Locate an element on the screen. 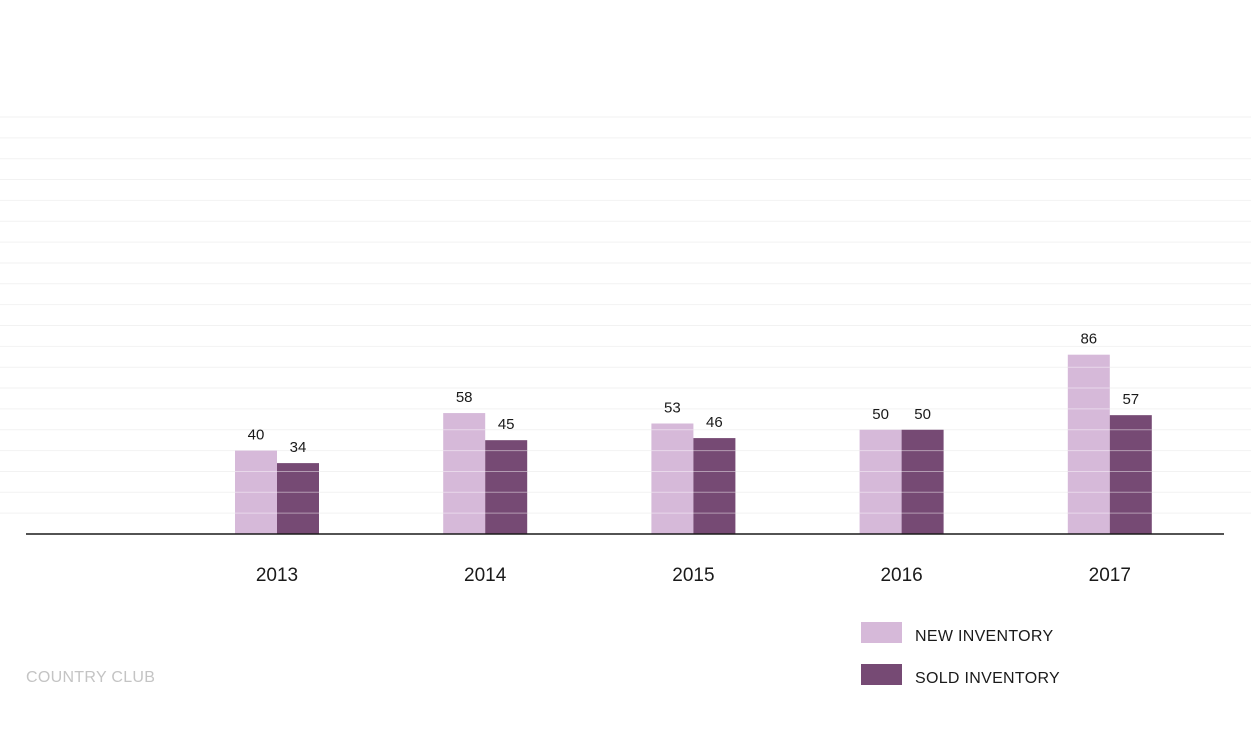  footer-label: COUNTRY CLUB is located at coordinates (91, 677).